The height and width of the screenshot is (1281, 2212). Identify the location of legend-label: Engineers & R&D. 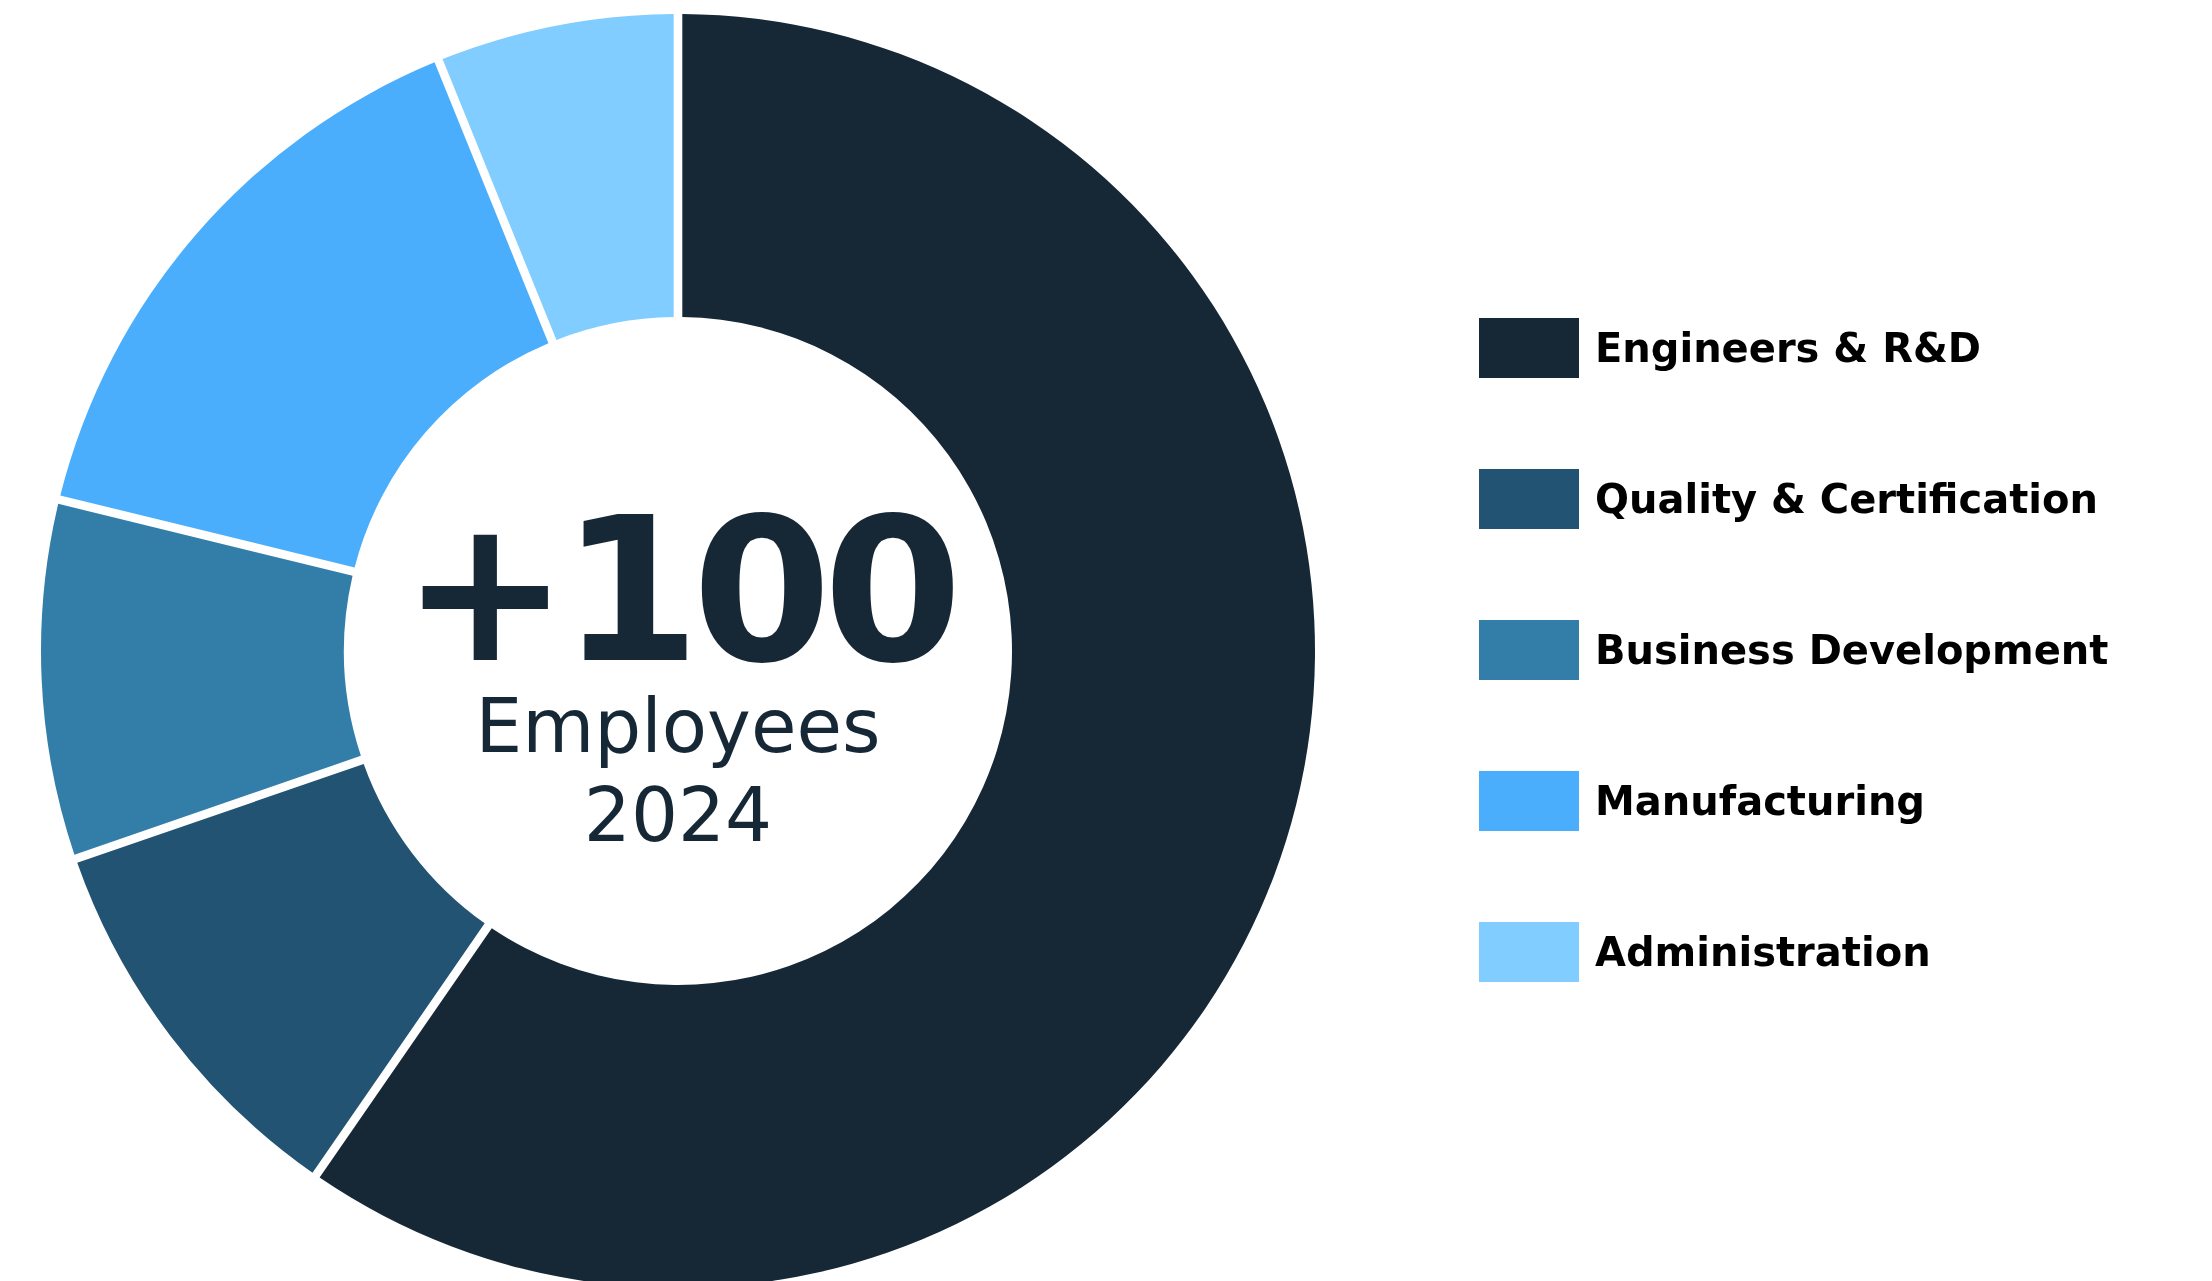
(1788, 348).